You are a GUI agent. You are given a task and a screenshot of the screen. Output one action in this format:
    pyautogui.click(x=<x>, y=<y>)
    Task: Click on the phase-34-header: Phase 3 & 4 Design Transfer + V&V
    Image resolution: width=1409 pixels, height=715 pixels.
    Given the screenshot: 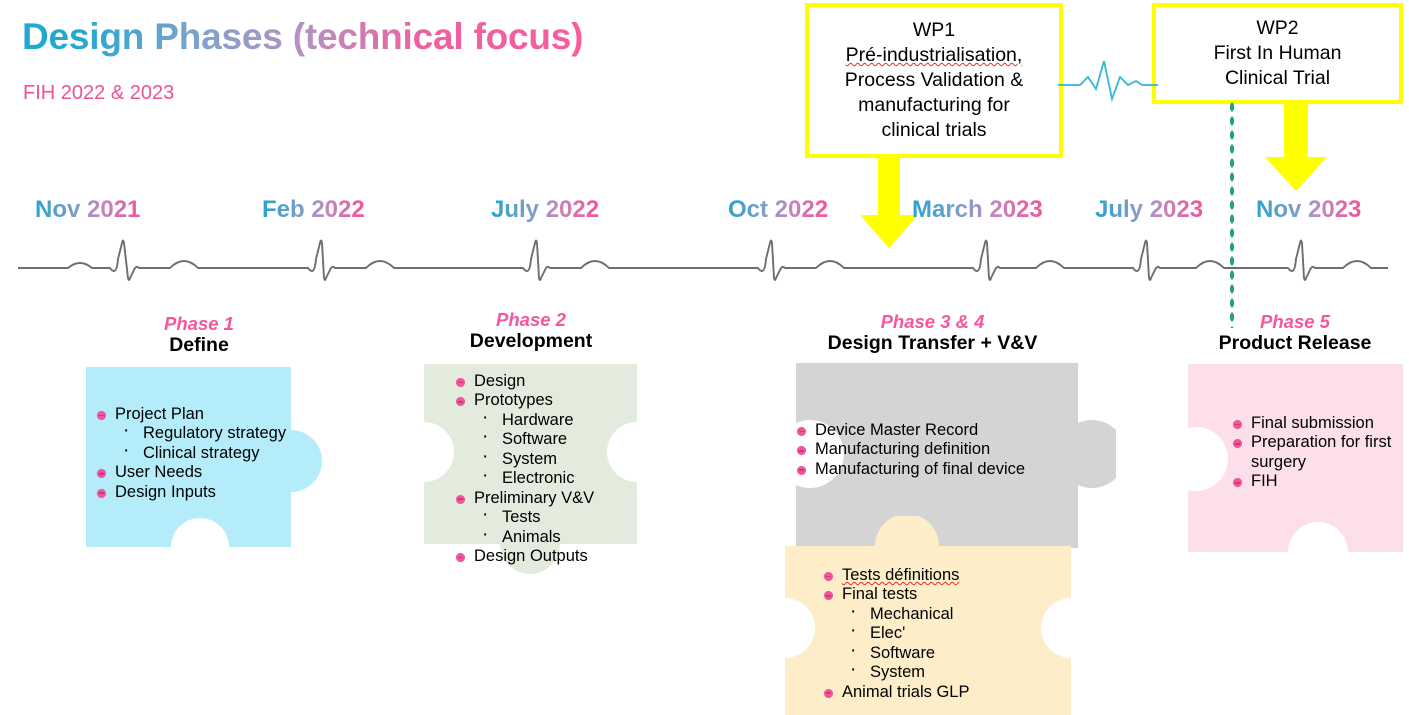 What is the action you would take?
    pyautogui.click(x=932, y=333)
    